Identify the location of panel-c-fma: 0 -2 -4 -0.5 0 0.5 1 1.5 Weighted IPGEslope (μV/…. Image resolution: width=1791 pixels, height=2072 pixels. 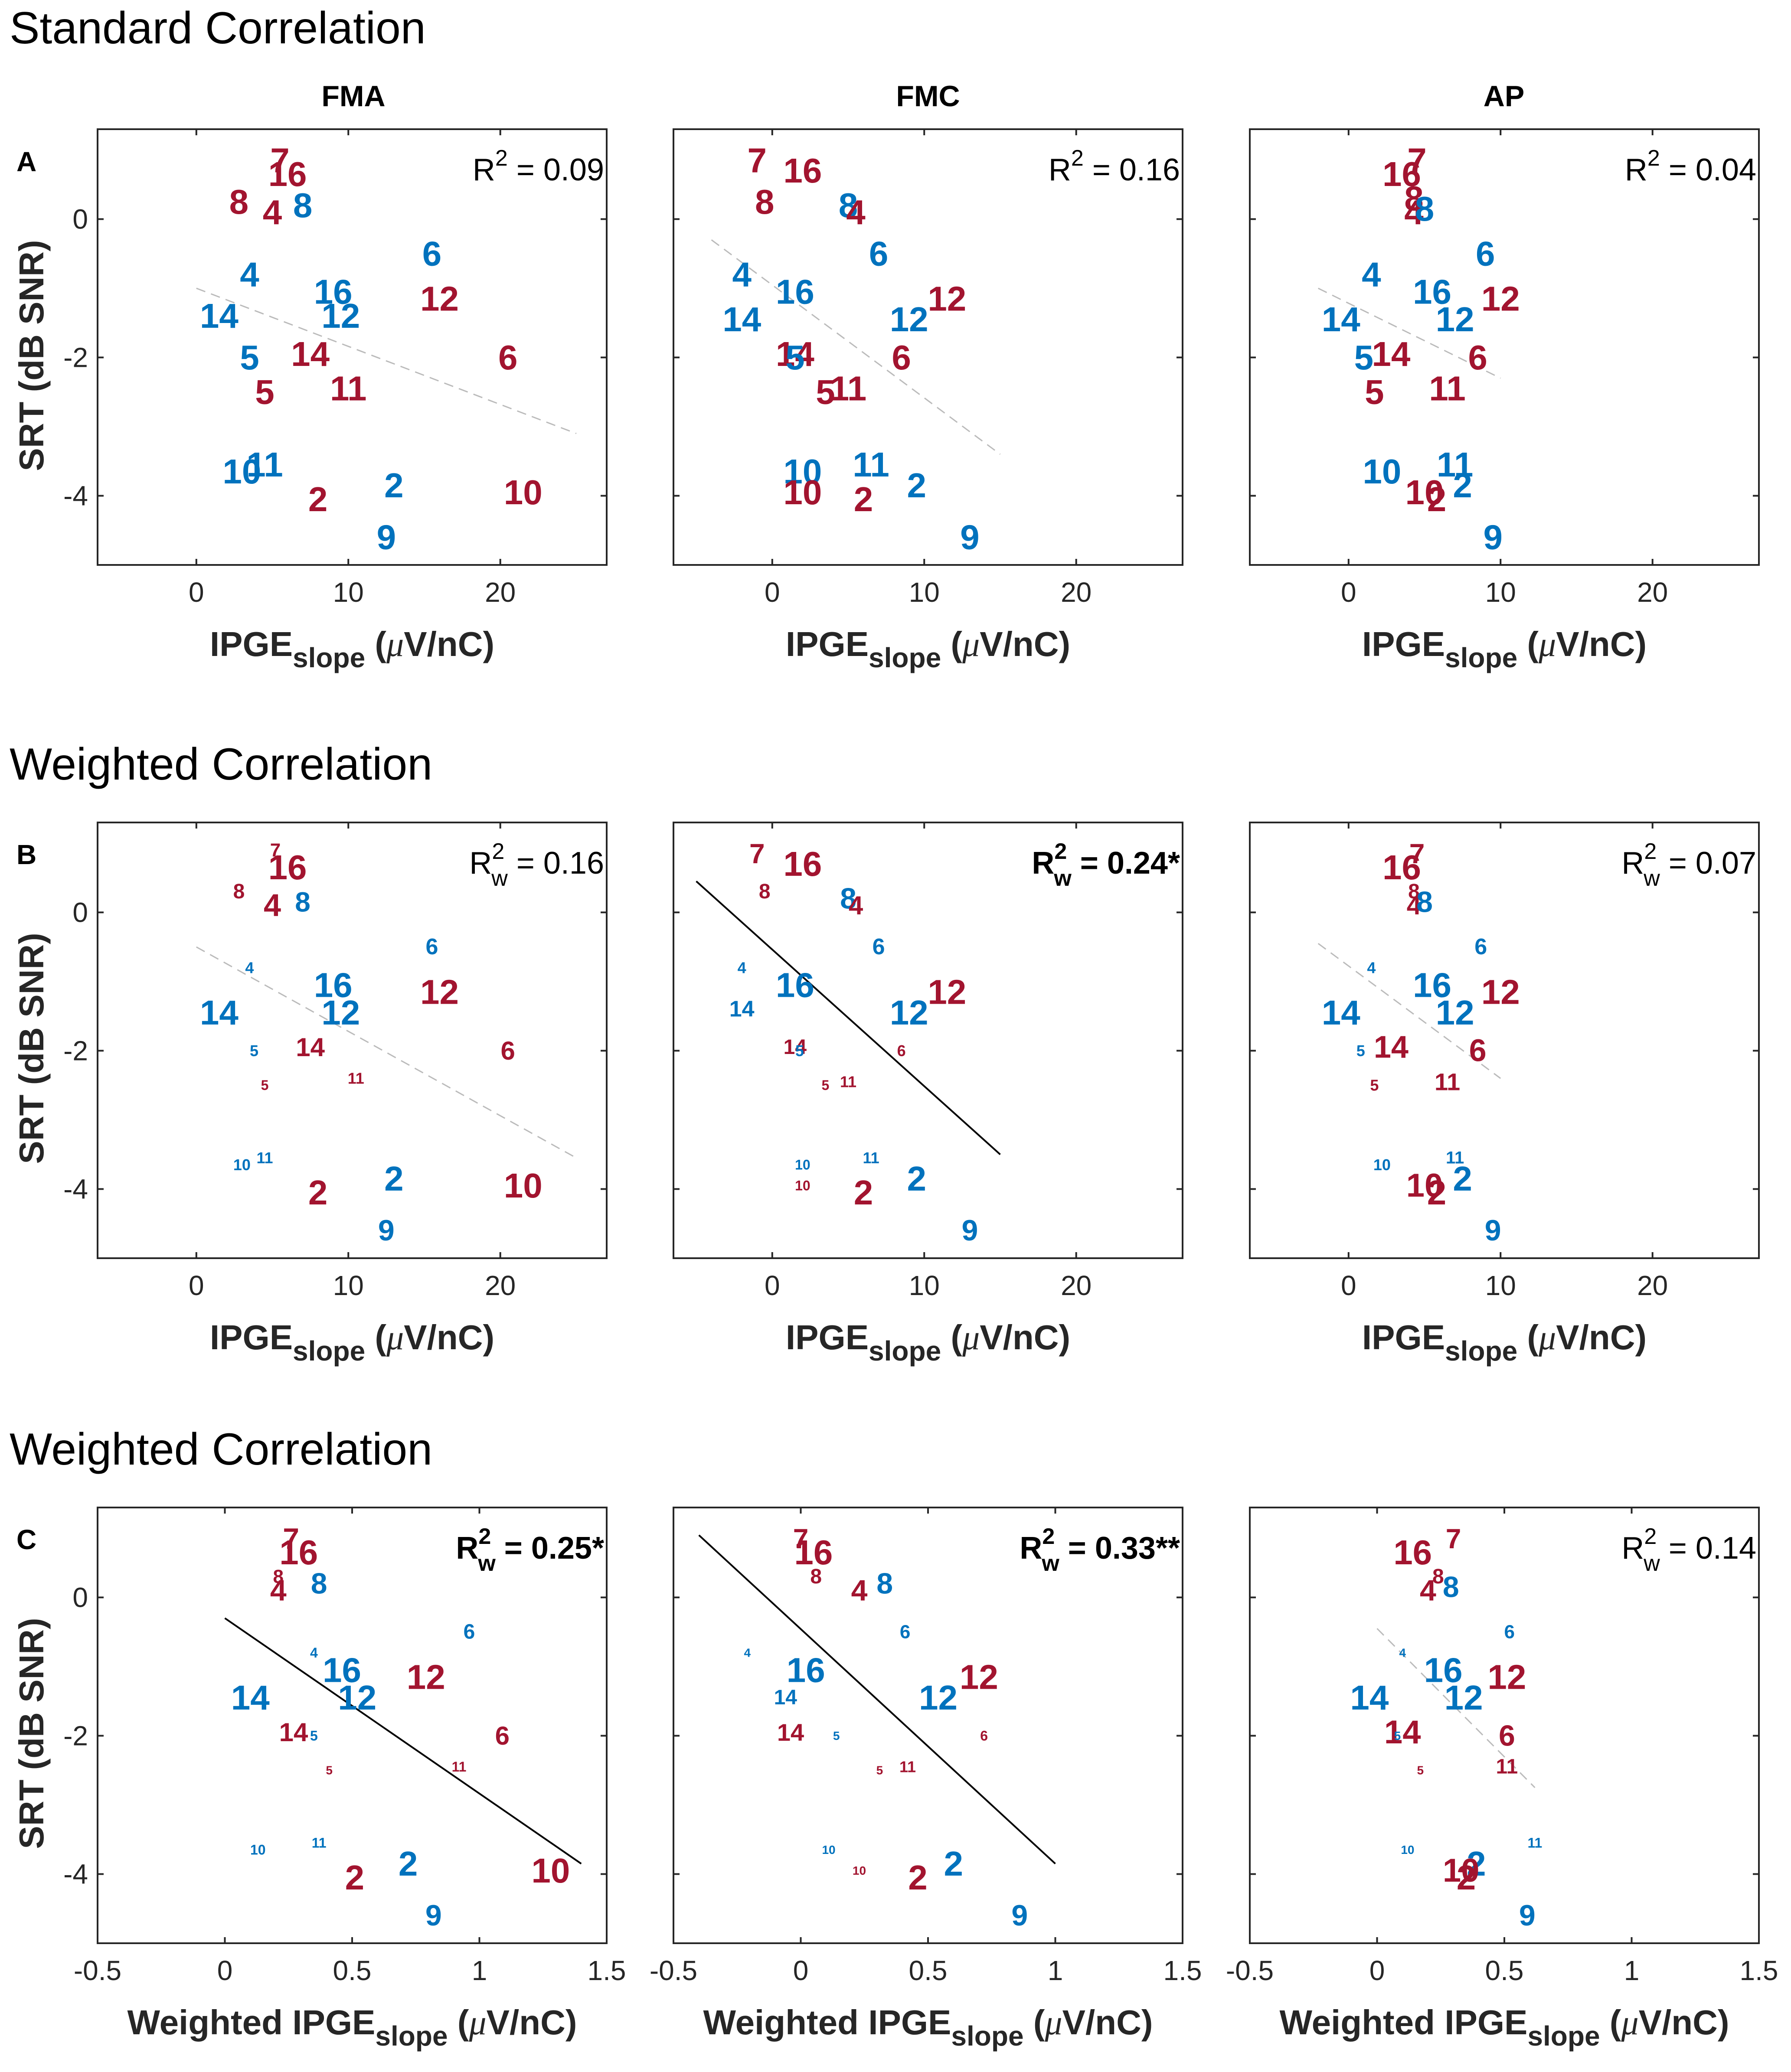
(345, 1779).